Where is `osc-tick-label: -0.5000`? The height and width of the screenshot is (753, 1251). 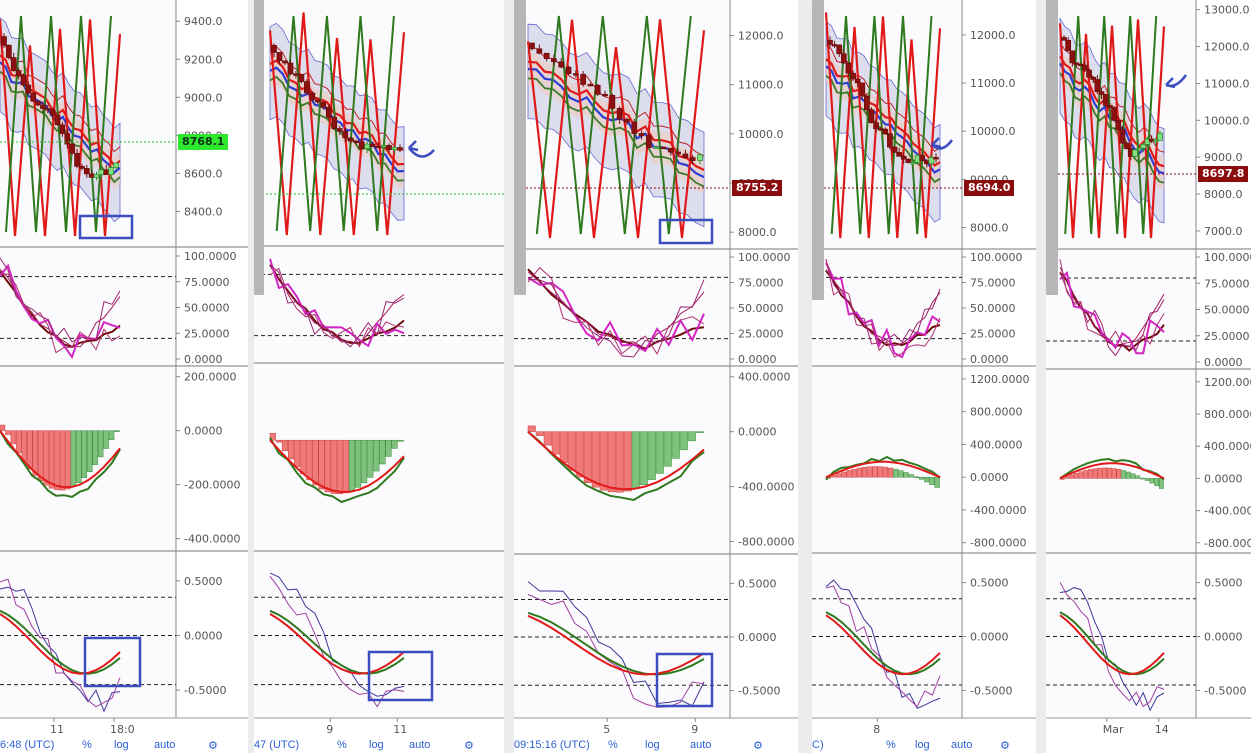 osc-tick-label: -0.5000 is located at coordinates (1225, 690).